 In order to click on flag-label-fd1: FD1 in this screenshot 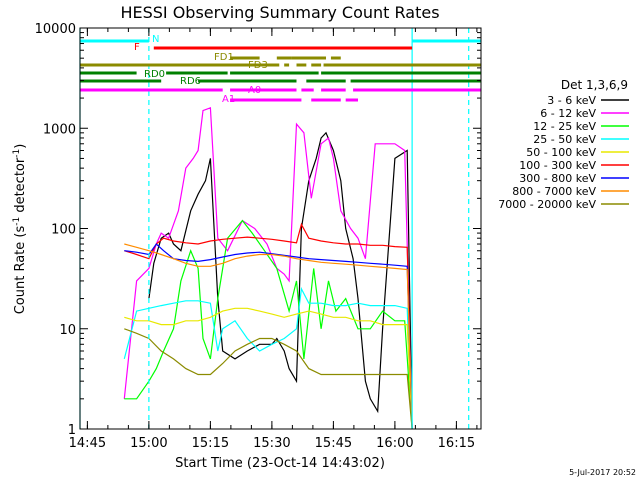, I will do `click(224, 57)`.